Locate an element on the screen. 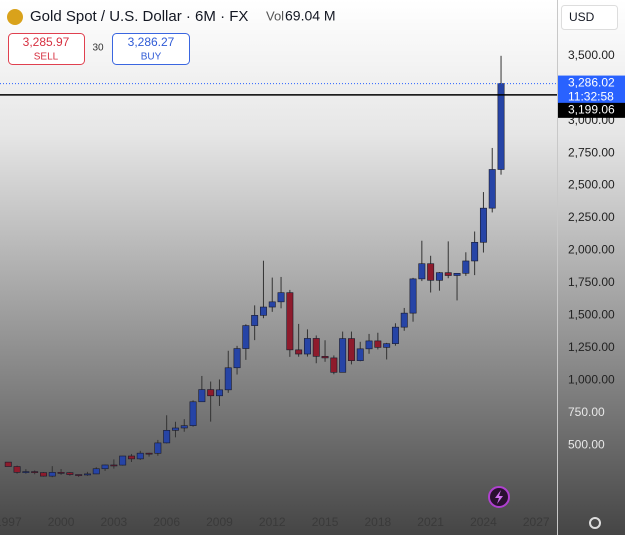 The width and height of the screenshot is (625, 535). vol-value: 69.04 M is located at coordinates (310, 16).